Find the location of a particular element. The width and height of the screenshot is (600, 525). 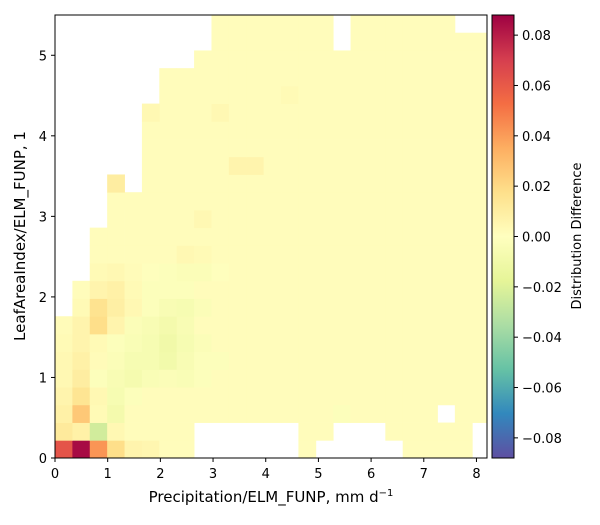

y-tick-label: 1 is located at coordinates (43, 378).